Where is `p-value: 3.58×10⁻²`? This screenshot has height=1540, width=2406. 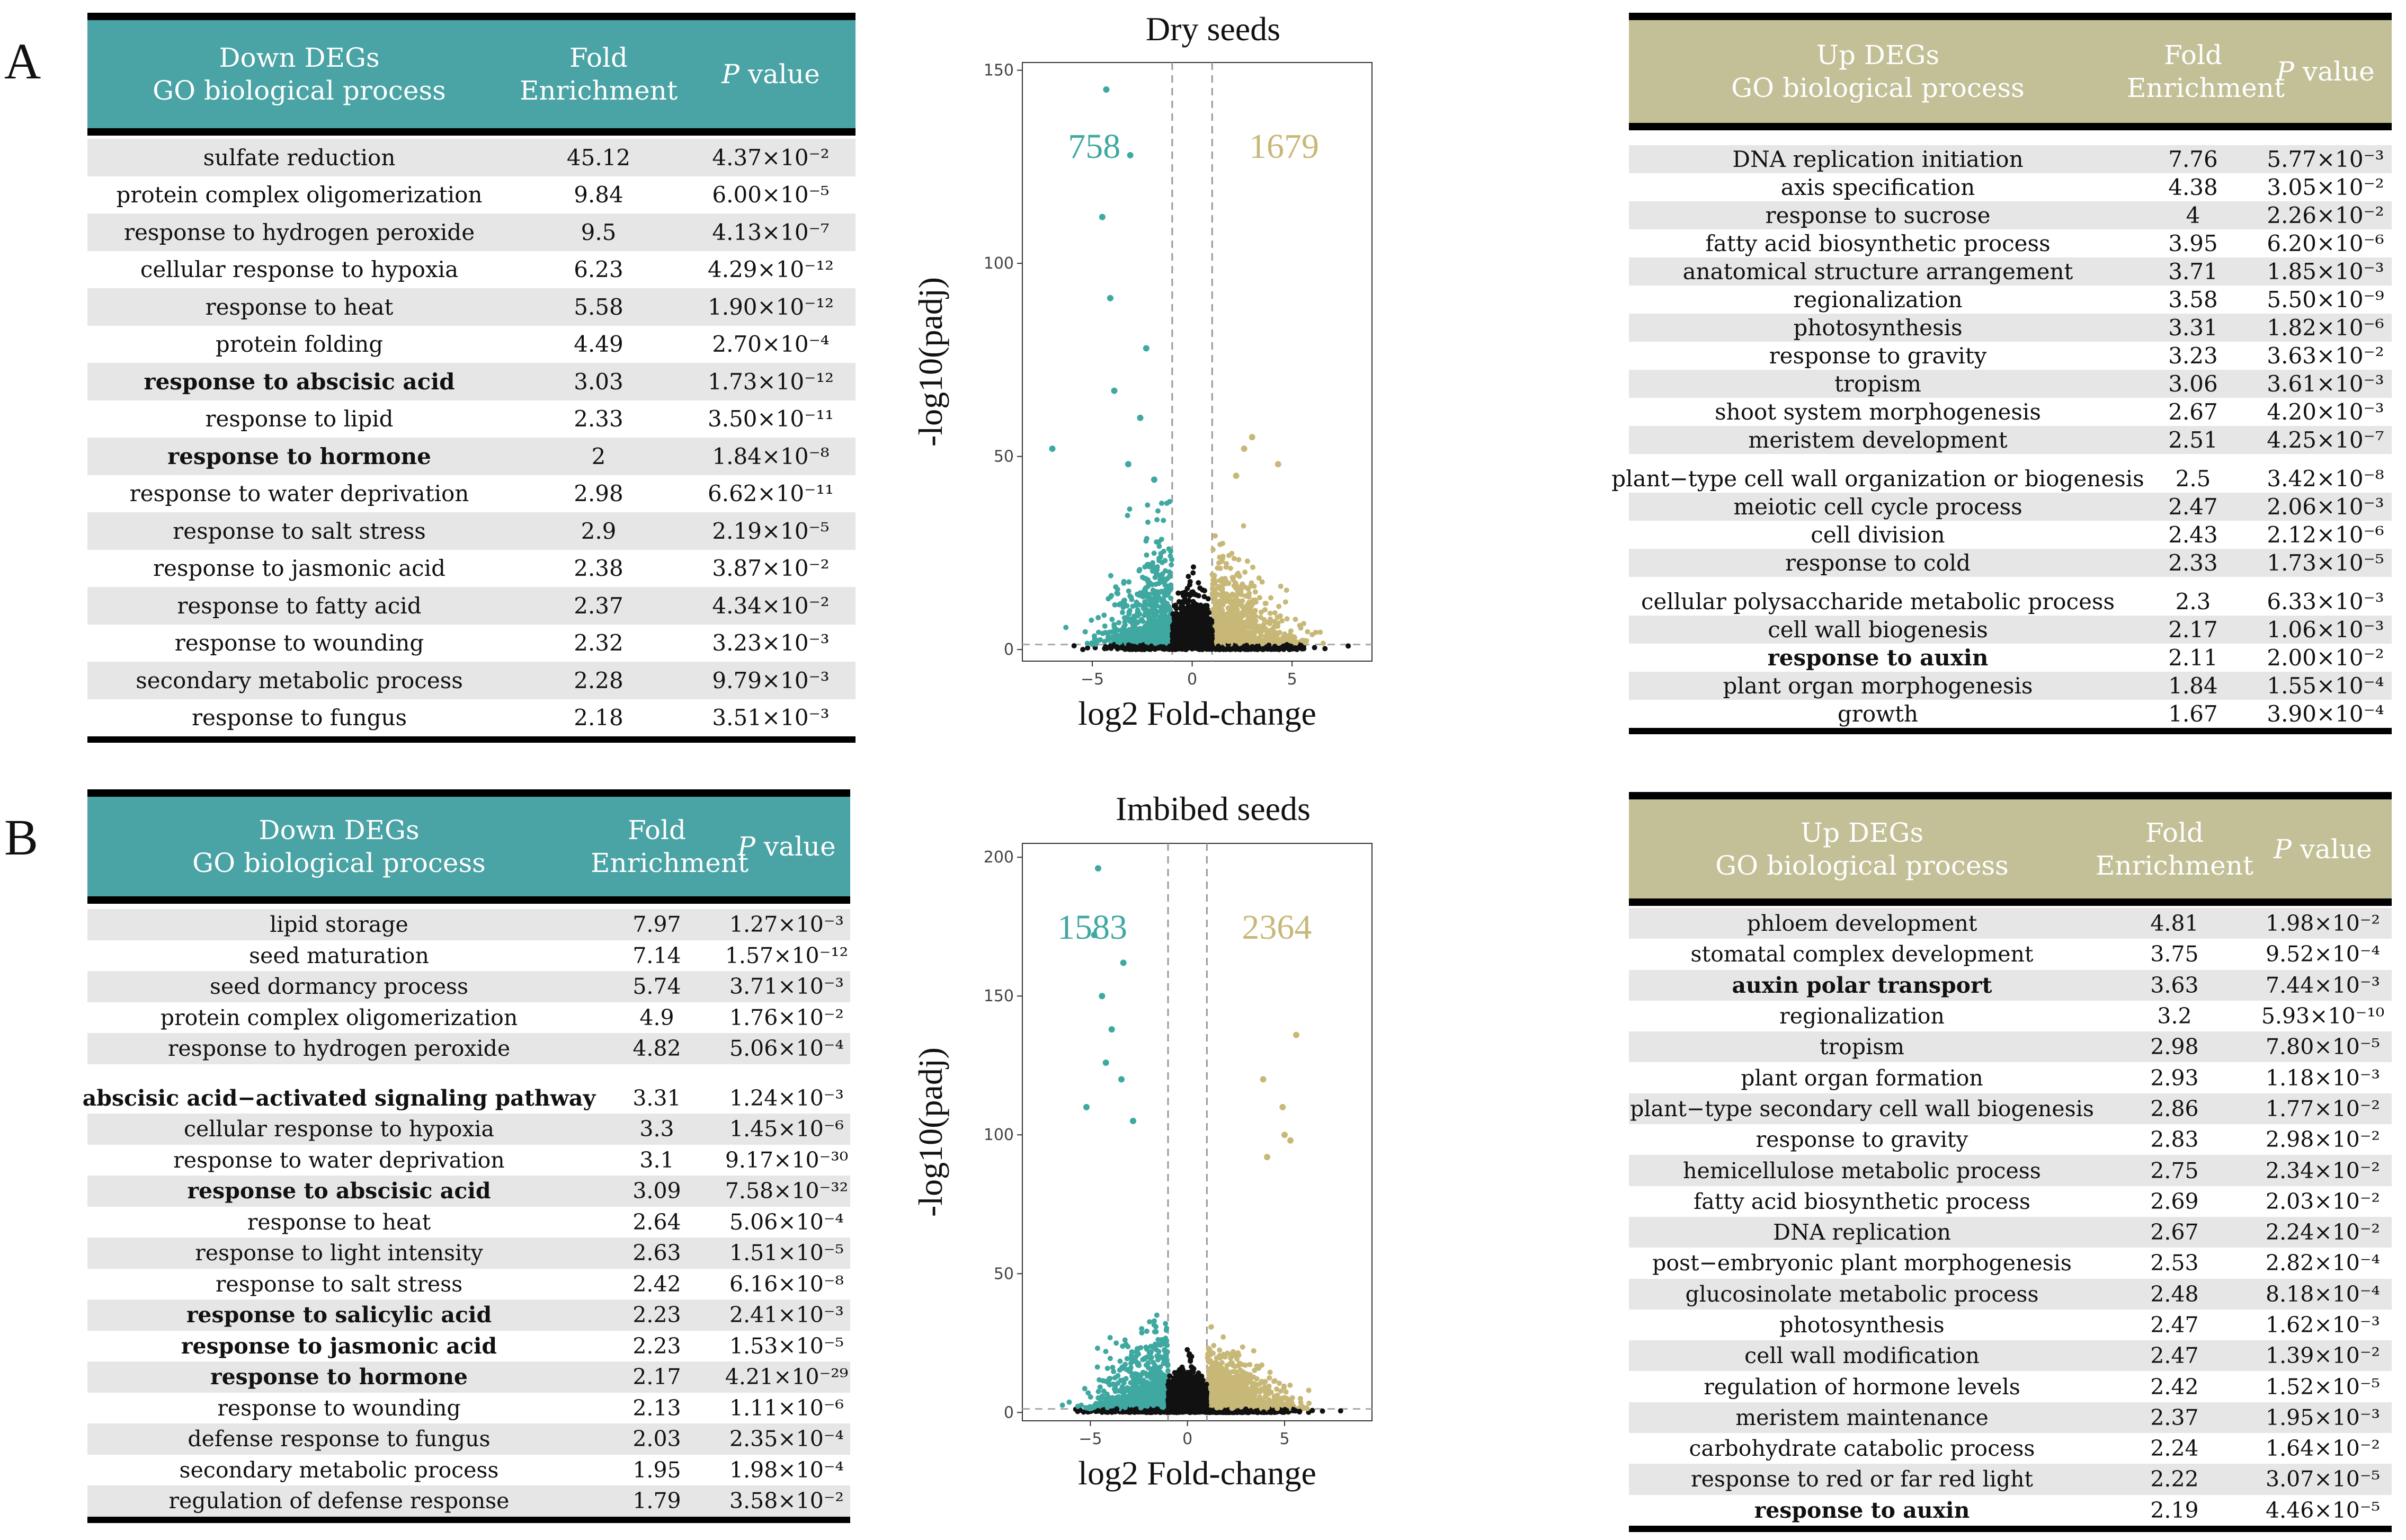
p-value: 3.58×10⁻² is located at coordinates (786, 1501).